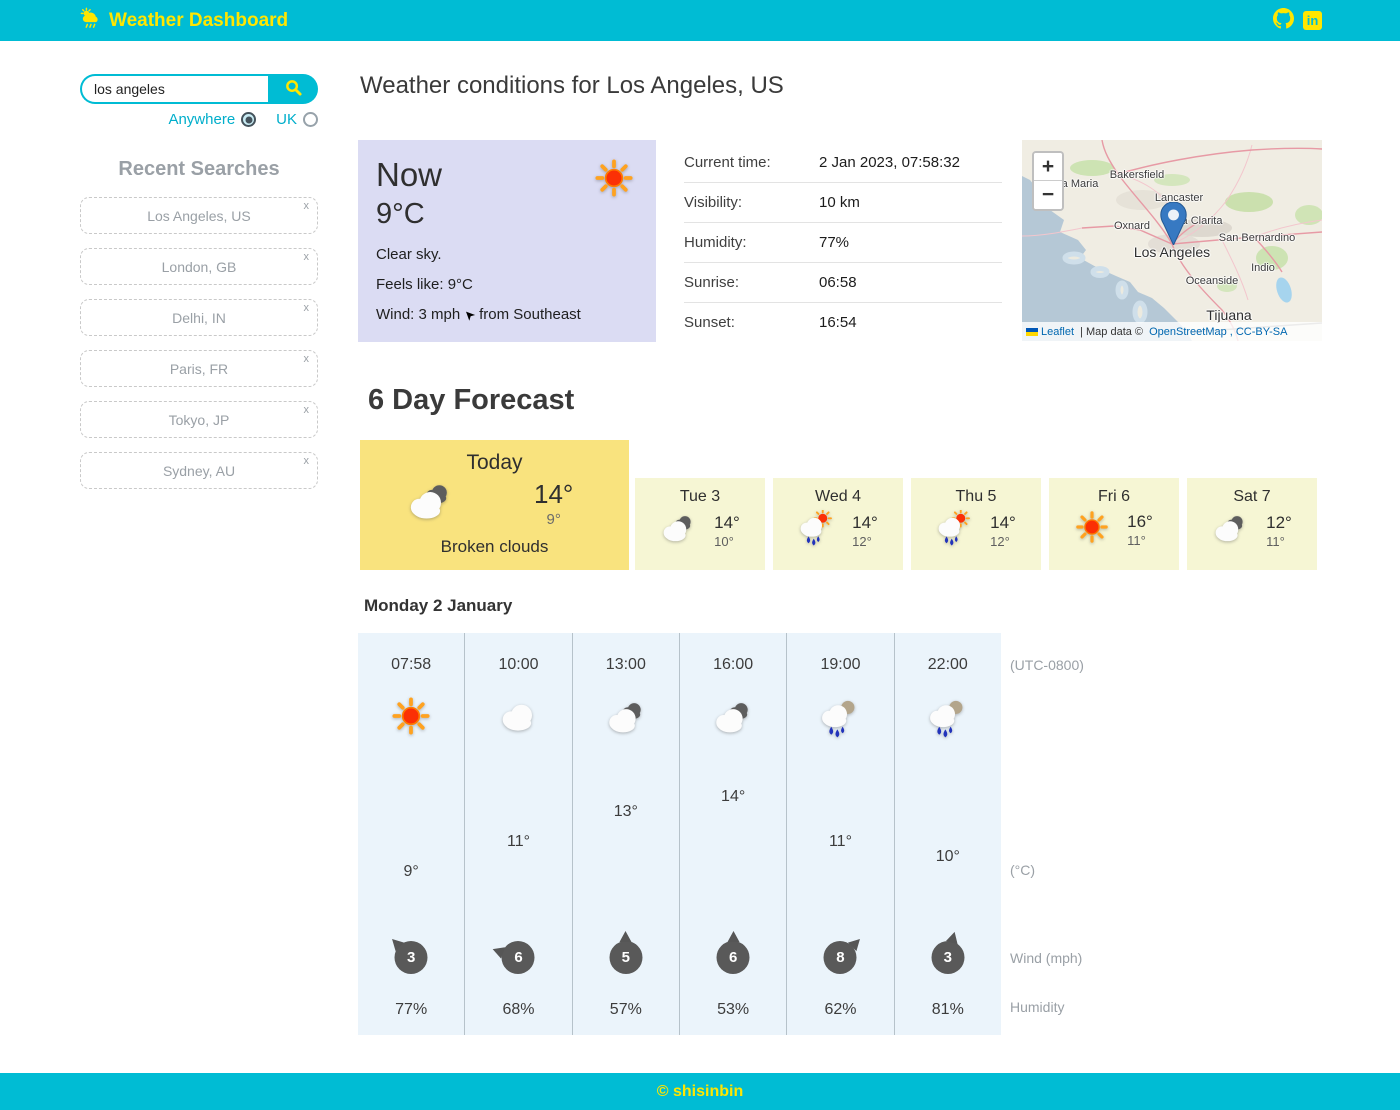 The width and height of the screenshot is (1400, 1110). What do you see at coordinates (889, 162) in the screenshot?
I see `detail-value: 2 Jan 2023, 07:58:32` at bounding box center [889, 162].